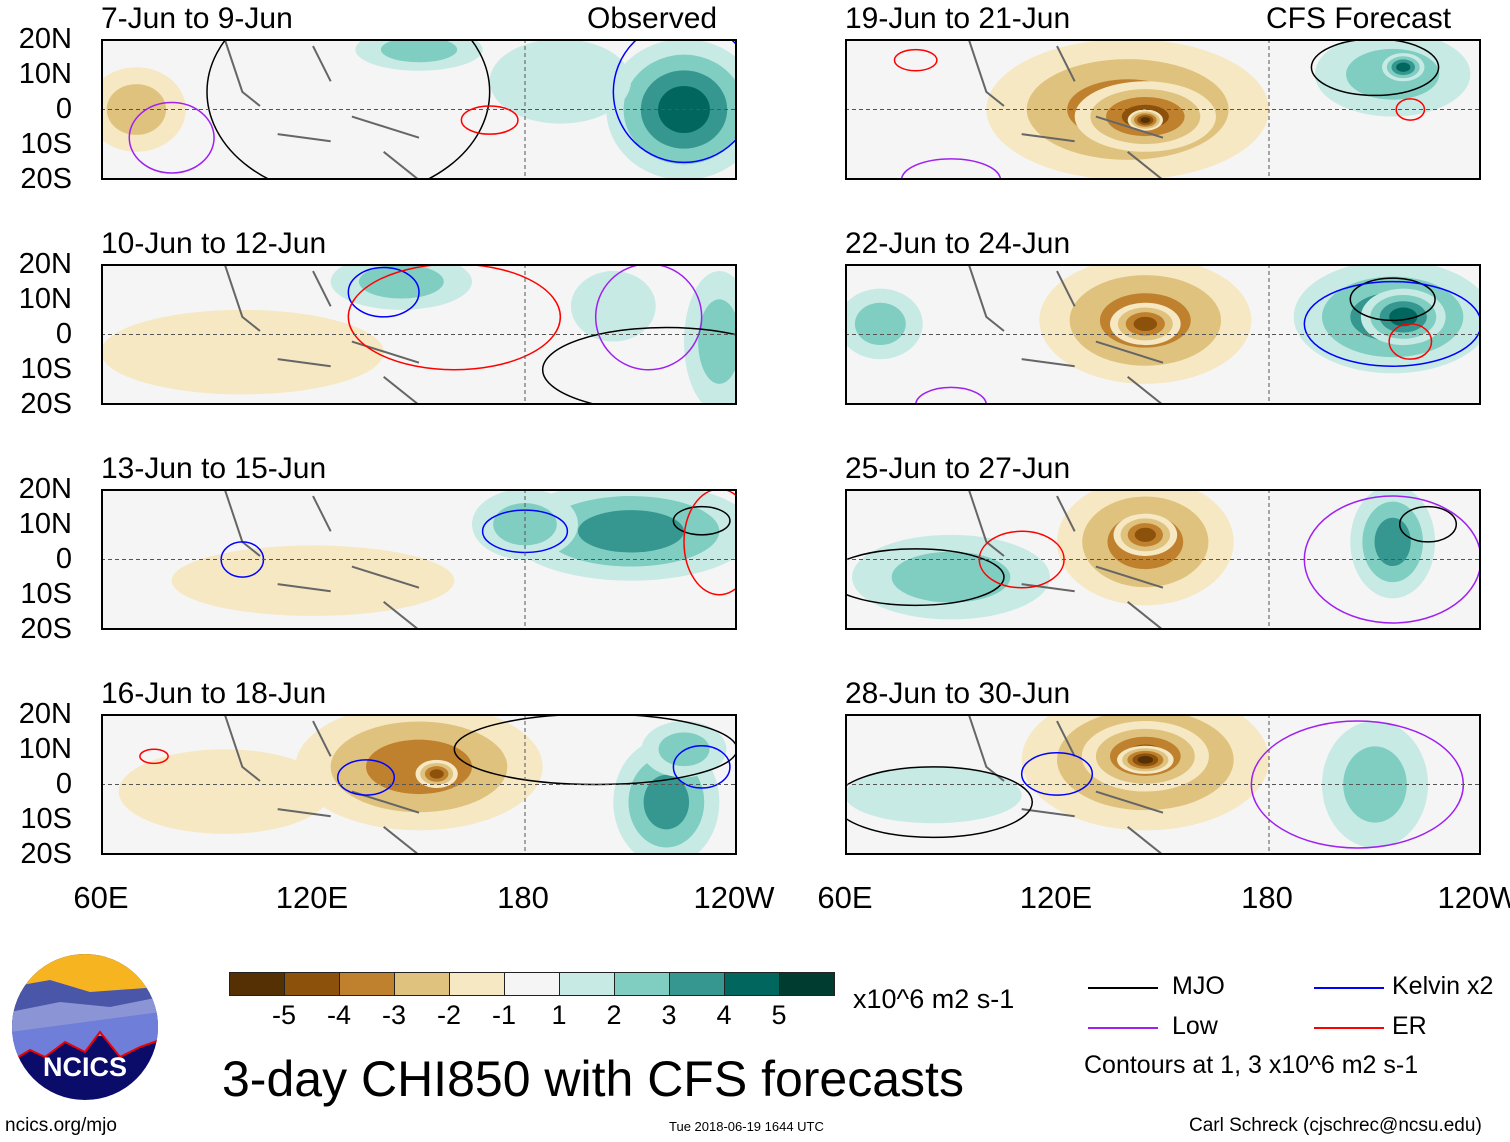 The image size is (1510, 1142). I want to click on colorbar-label: -2, so click(449, 1015).